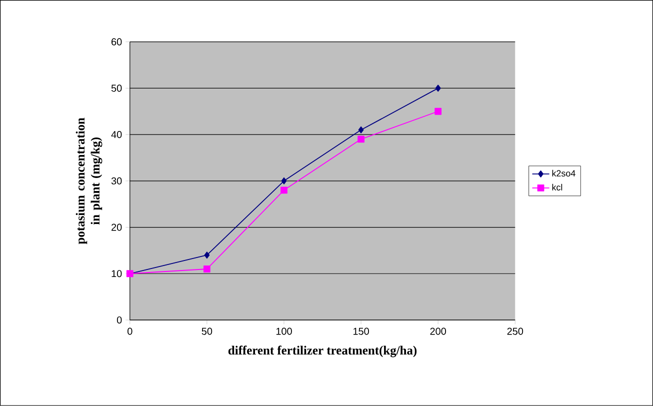 The image size is (653, 406). I want to click on x-tick-label: 250, so click(515, 331).